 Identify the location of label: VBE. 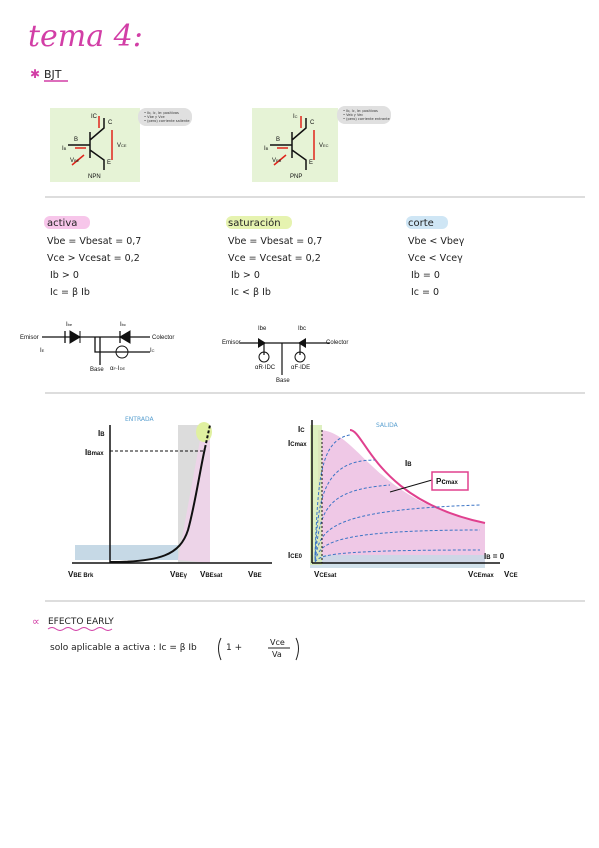
(75, 161).